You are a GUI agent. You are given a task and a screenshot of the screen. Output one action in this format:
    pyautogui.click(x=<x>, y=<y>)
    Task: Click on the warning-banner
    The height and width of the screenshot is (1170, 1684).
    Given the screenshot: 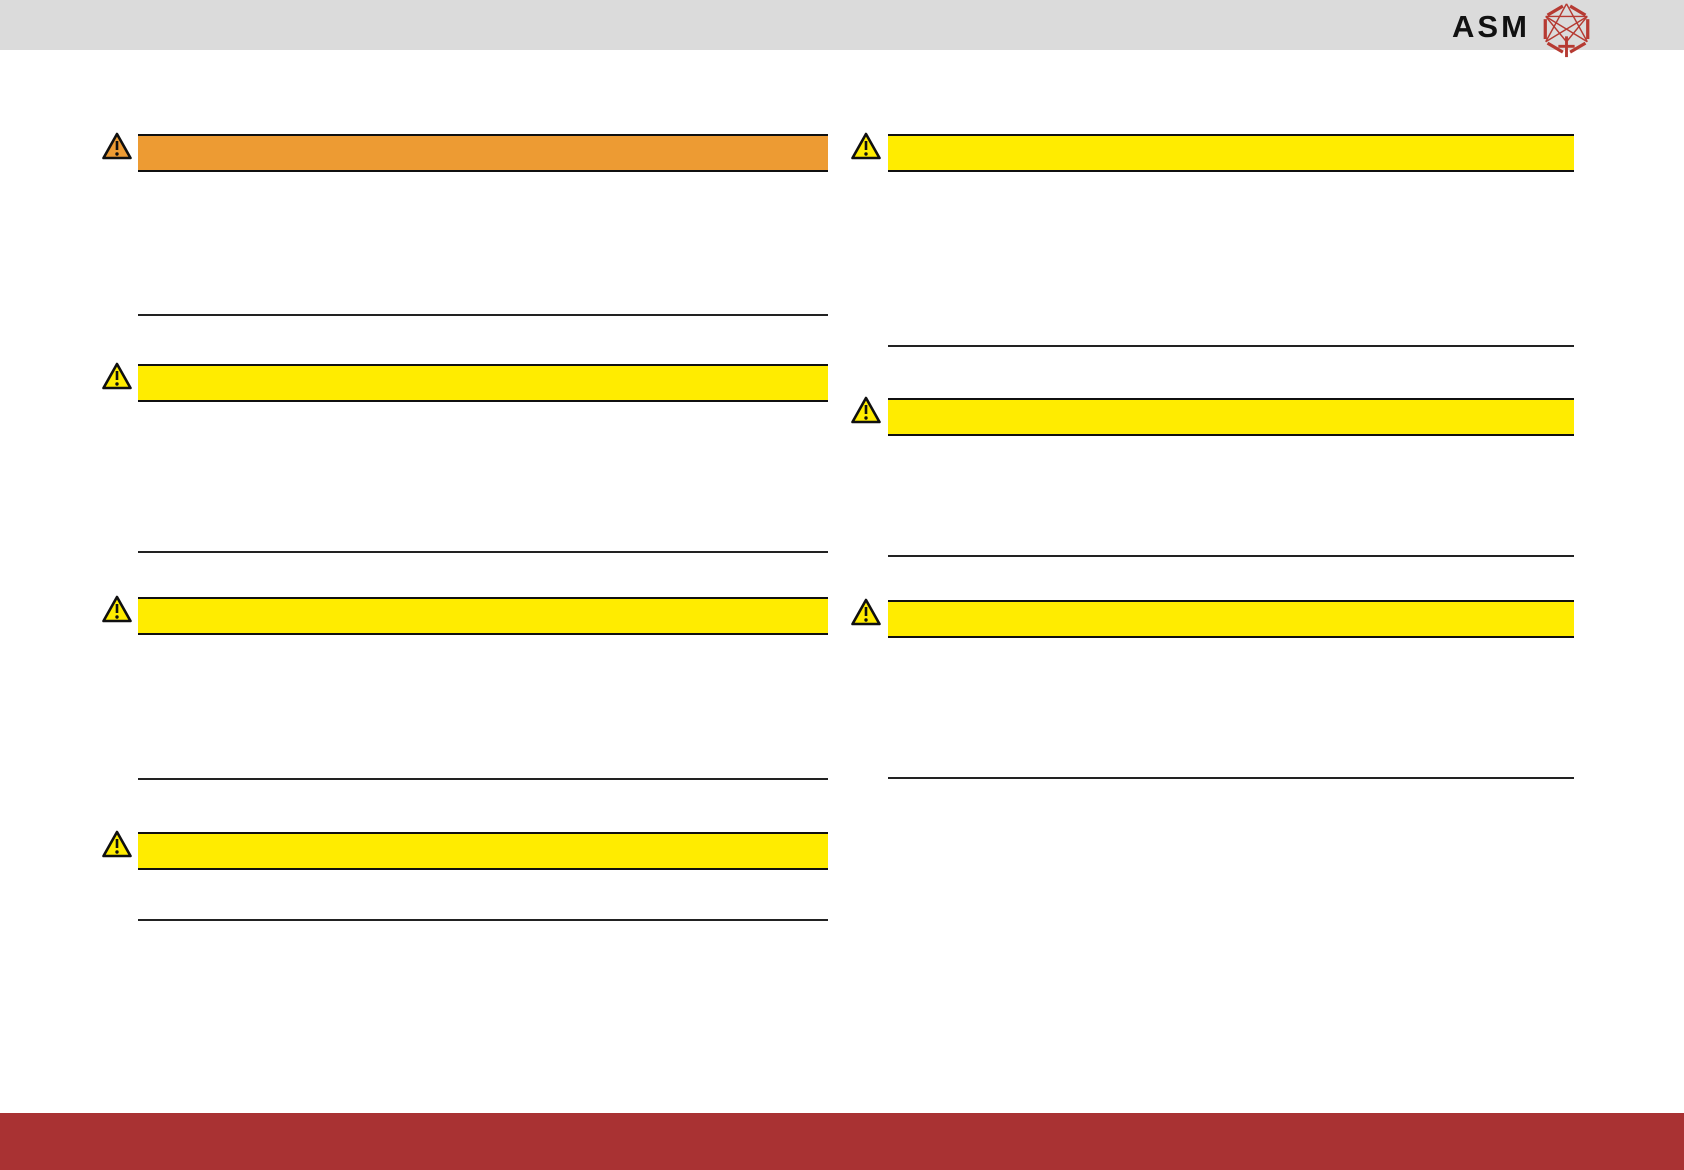 What is the action you would take?
    pyautogui.click(x=483, y=153)
    